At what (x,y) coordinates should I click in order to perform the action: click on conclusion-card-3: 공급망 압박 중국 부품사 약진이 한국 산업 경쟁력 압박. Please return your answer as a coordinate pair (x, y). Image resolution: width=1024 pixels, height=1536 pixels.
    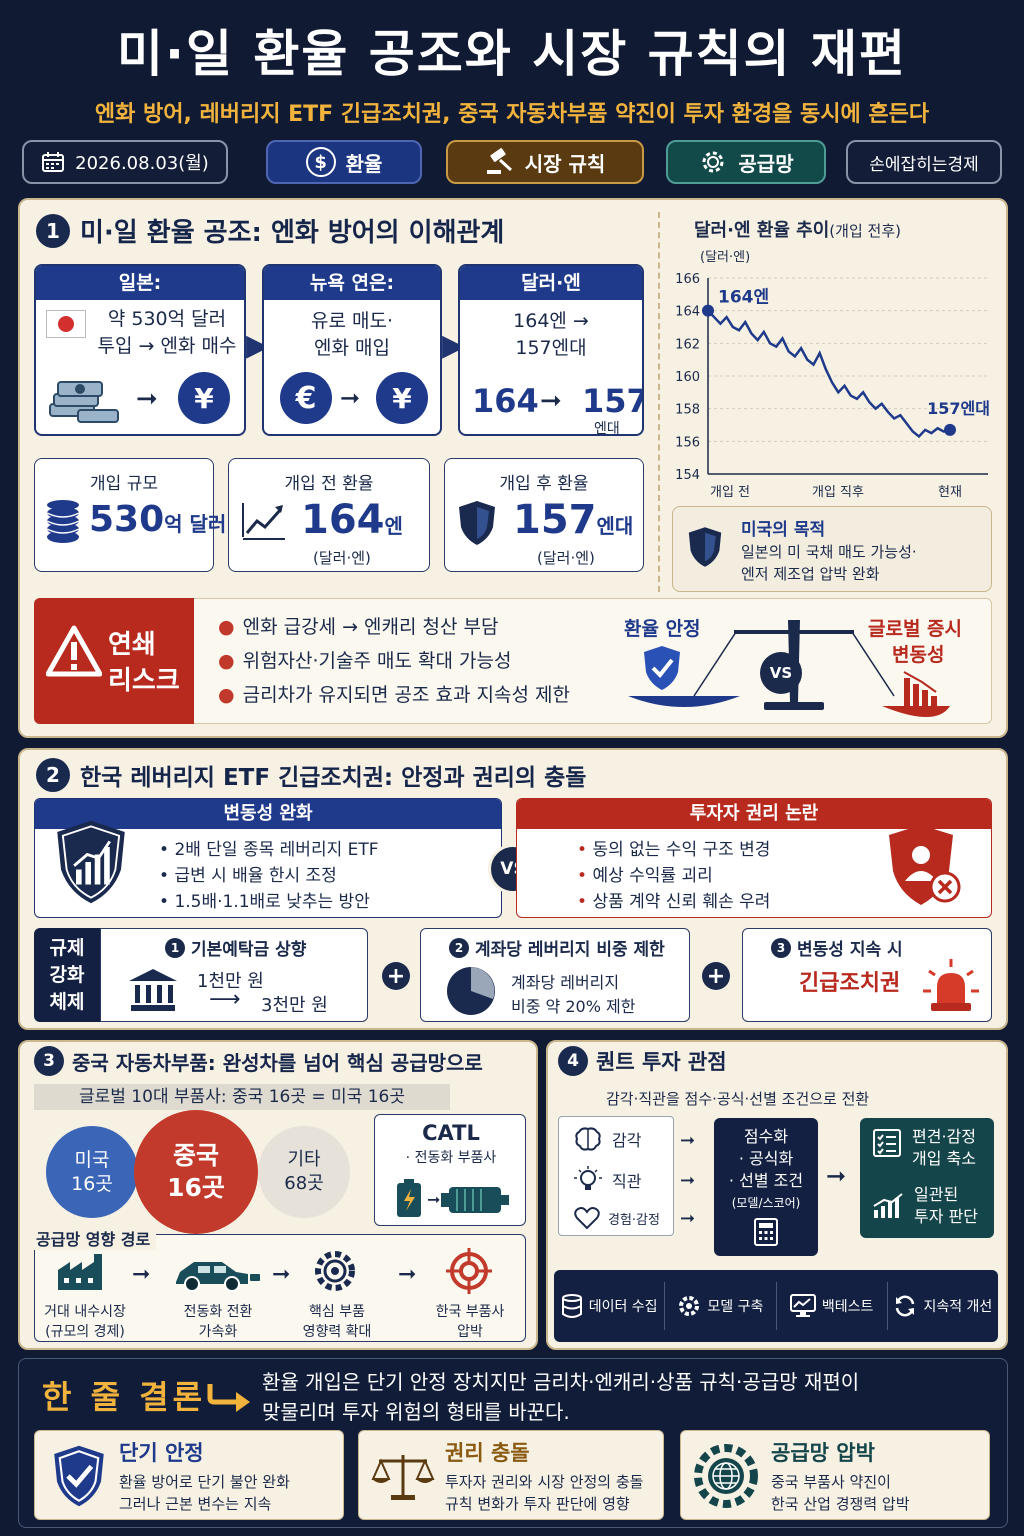
    Looking at the image, I should click on (835, 1475).